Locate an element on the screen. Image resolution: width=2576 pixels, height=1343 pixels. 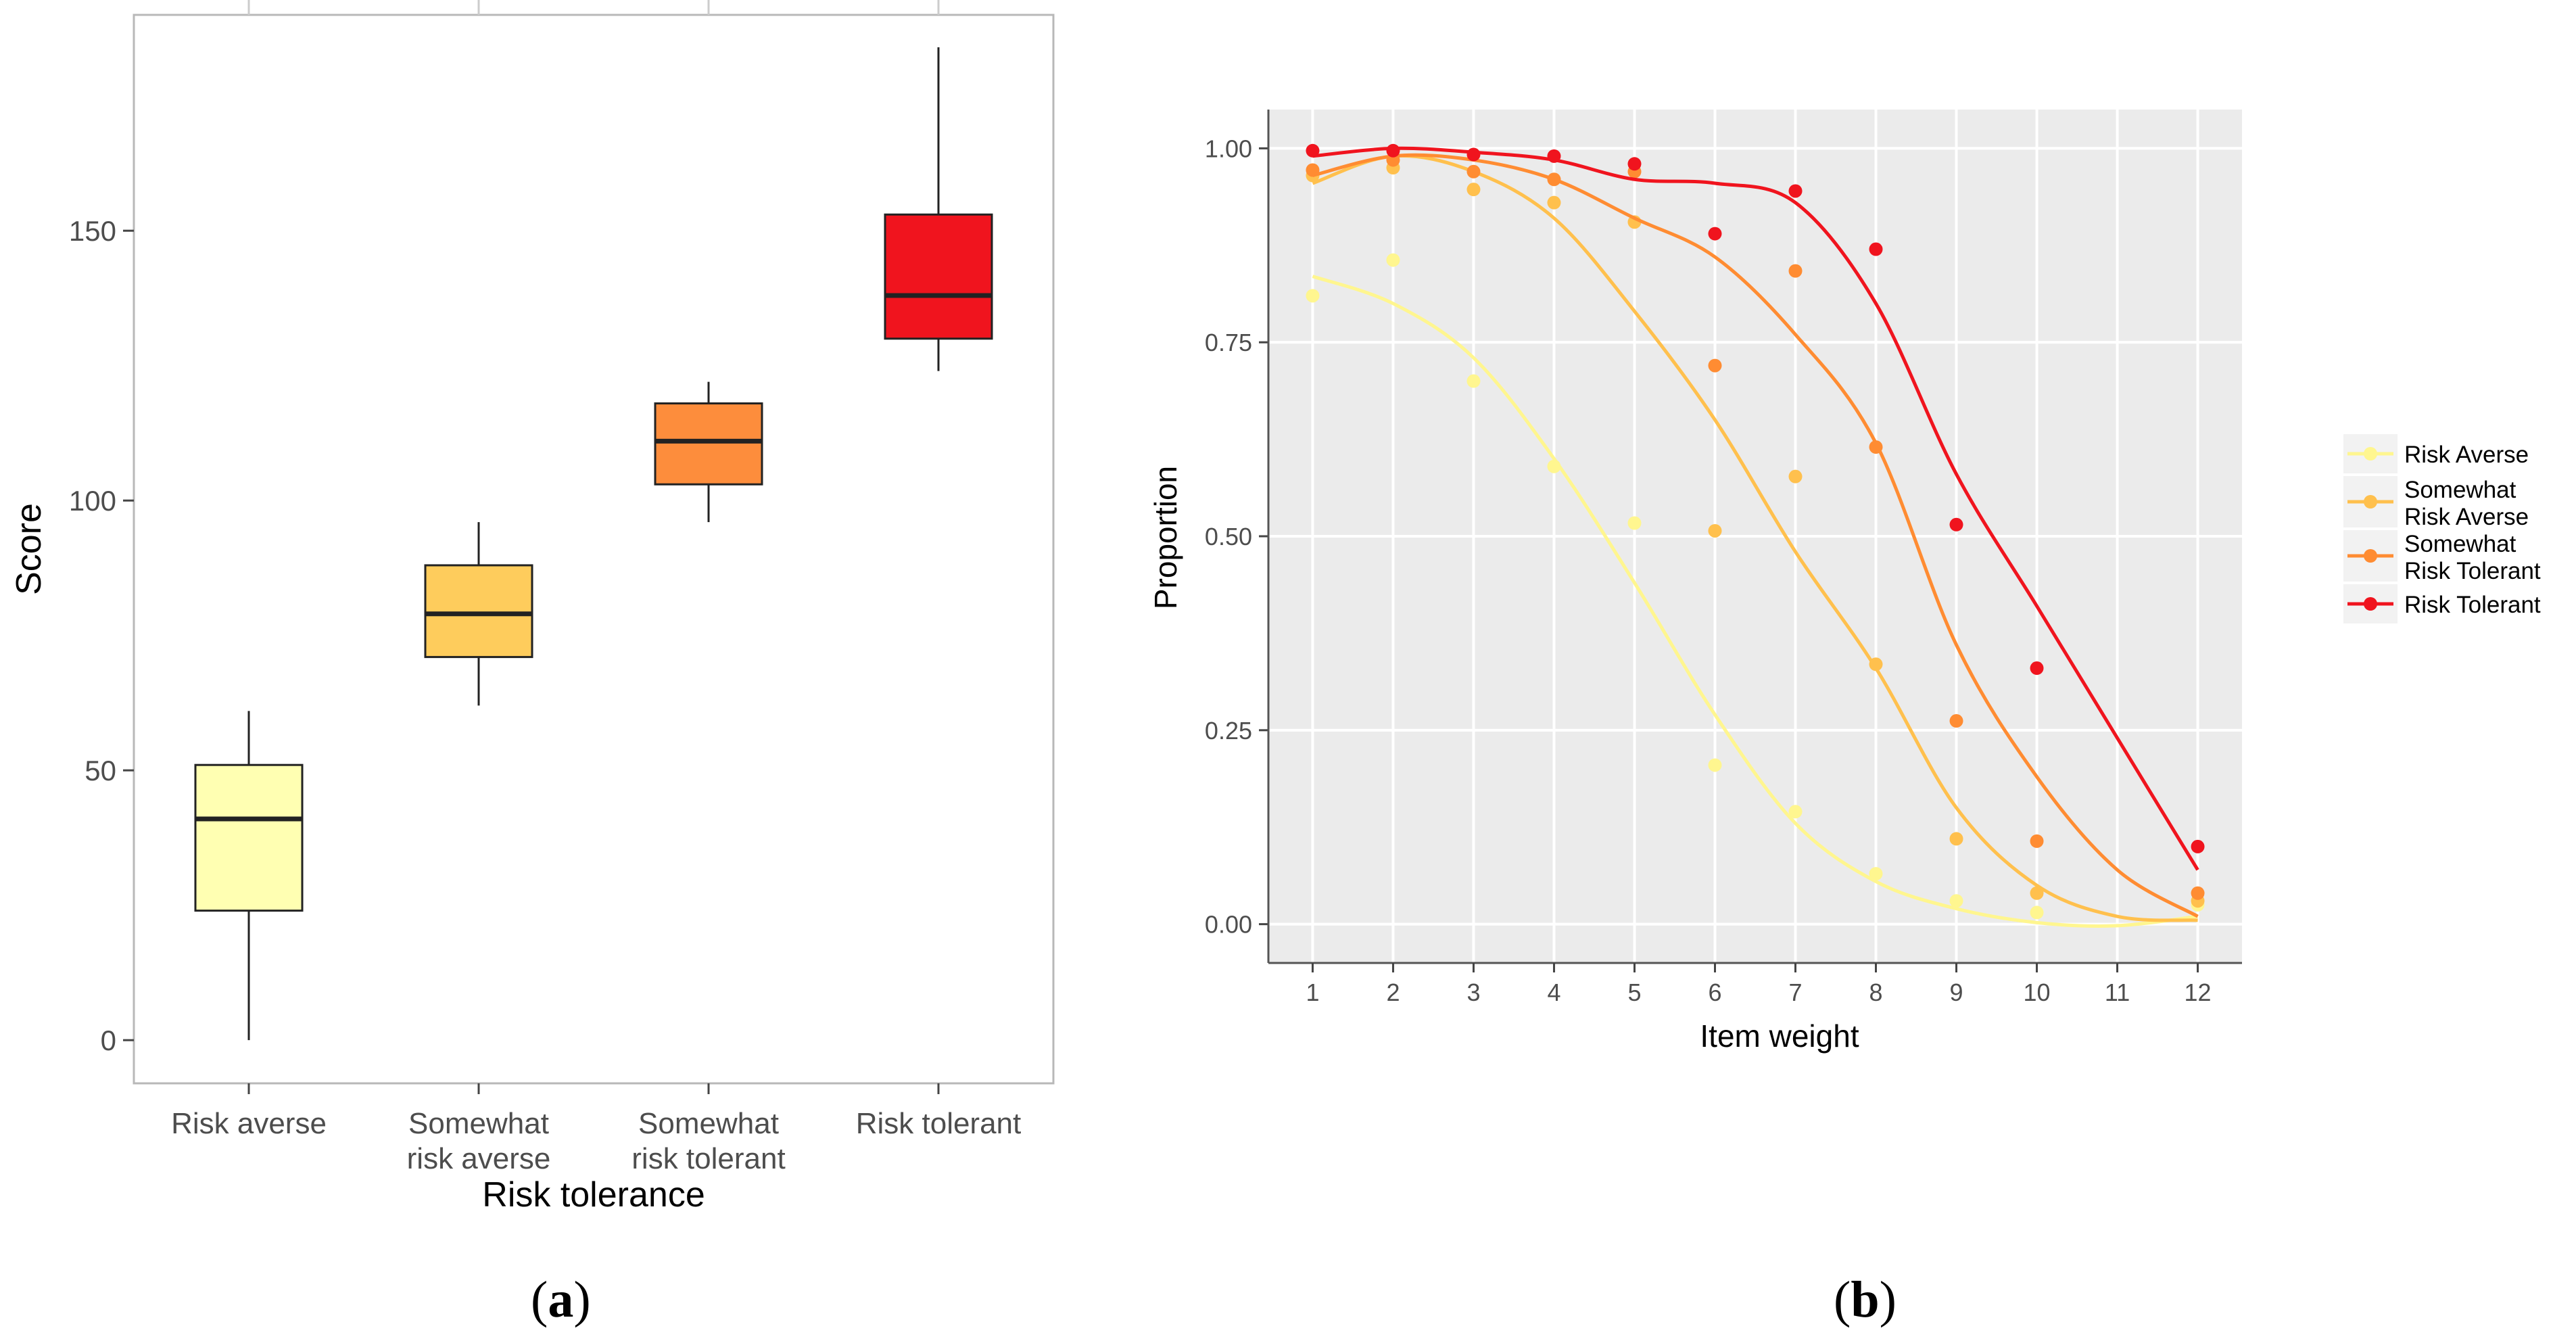
panel-a-y-axis: 0 50 100 150 is located at coordinates (101, 635).